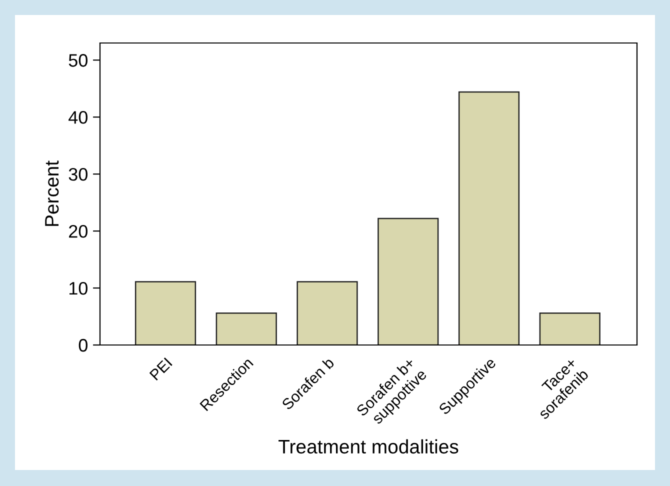 The width and height of the screenshot is (670, 486). Describe the element at coordinates (78, 288) in the screenshot. I see `y-tick-label: 10` at that location.